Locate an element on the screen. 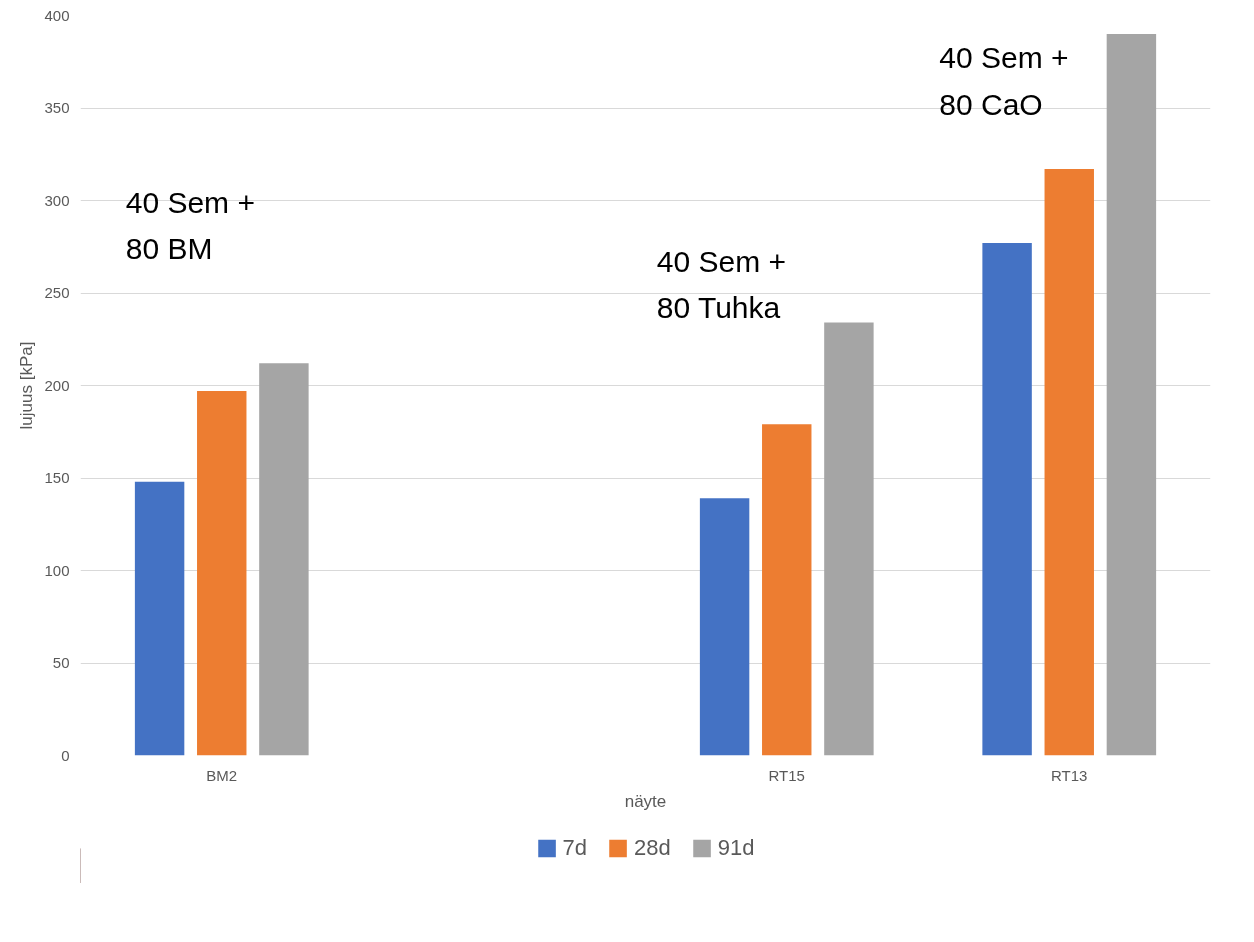  y-tick-label: 350 is located at coordinates (57, 107).